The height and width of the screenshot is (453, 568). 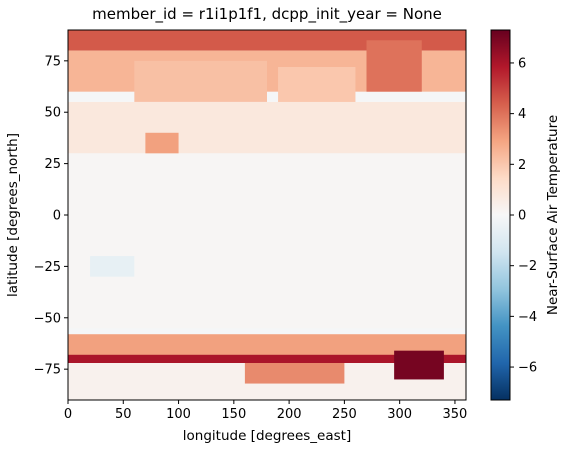 I want to click on colorbar-tick-label: 2, so click(x=522, y=165).